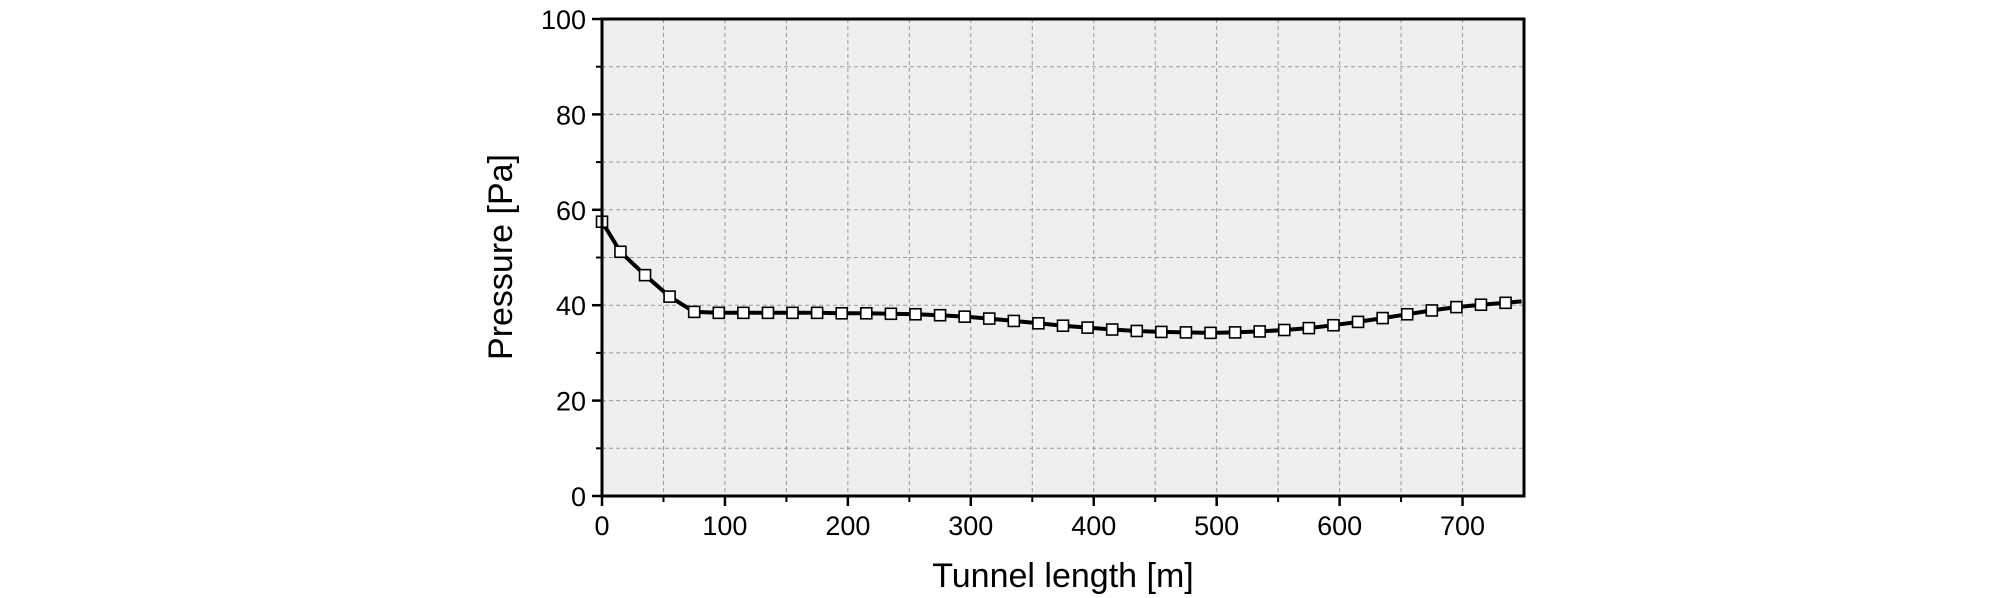  Describe the element at coordinates (1462, 526) in the screenshot. I see `x-tick-label: 700` at that location.